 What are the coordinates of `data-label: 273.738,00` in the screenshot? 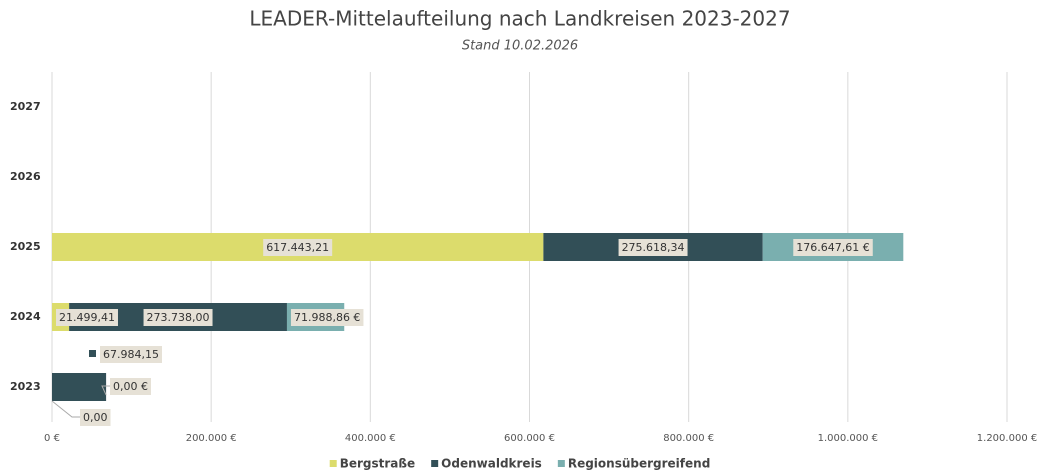 It's located at (178, 317).